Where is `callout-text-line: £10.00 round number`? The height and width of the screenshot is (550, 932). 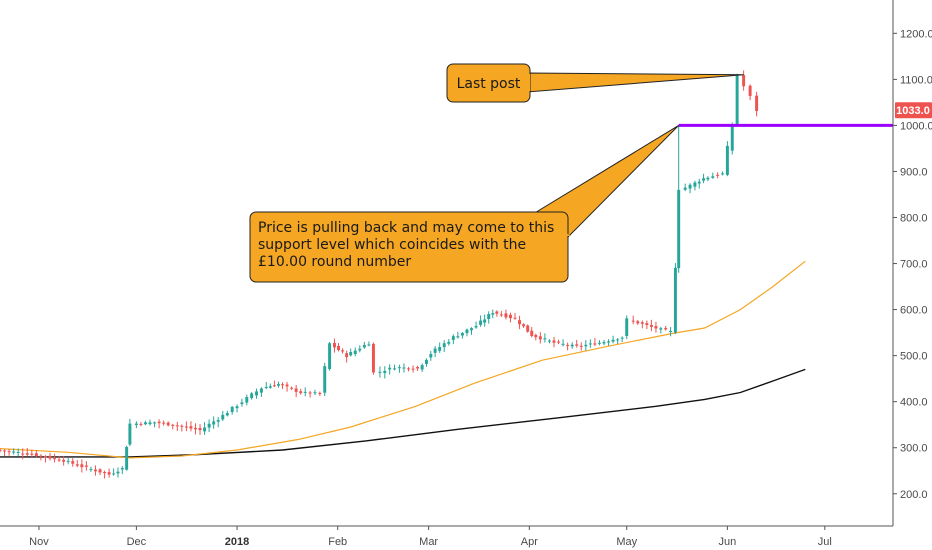 callout-text-line: £10.00 round number is located at coordinates (334, 262).